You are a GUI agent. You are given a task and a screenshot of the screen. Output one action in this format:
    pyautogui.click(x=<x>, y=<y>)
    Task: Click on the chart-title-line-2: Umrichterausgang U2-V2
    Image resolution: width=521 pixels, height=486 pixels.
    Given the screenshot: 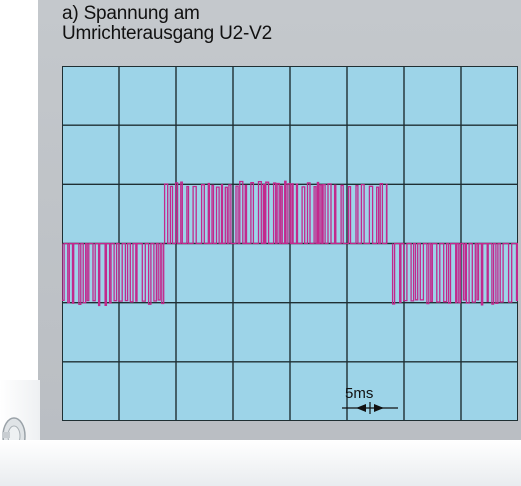 What is the action you would take?
    pyautogui.click(x=167, y=33)
    